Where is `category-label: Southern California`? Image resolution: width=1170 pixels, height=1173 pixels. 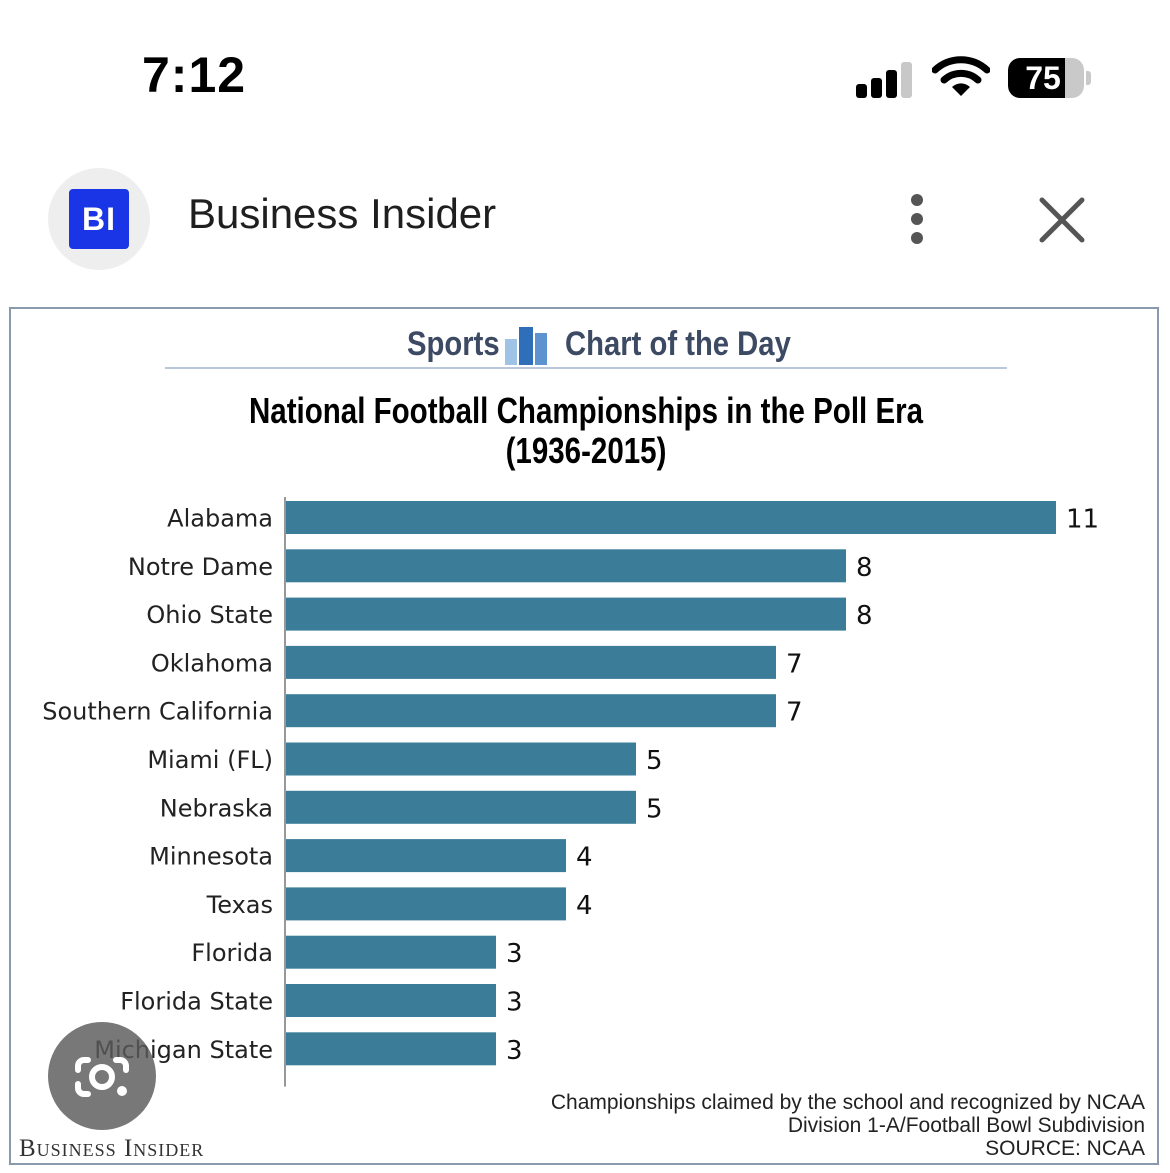 category-label: Southern California is located at coordinates (157, 712).